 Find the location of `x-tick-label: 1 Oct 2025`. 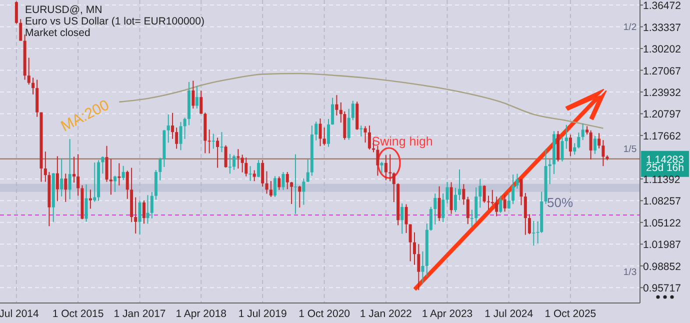

x-tick-label: 1 Oct 2025 is located at coordinates (570, 314).